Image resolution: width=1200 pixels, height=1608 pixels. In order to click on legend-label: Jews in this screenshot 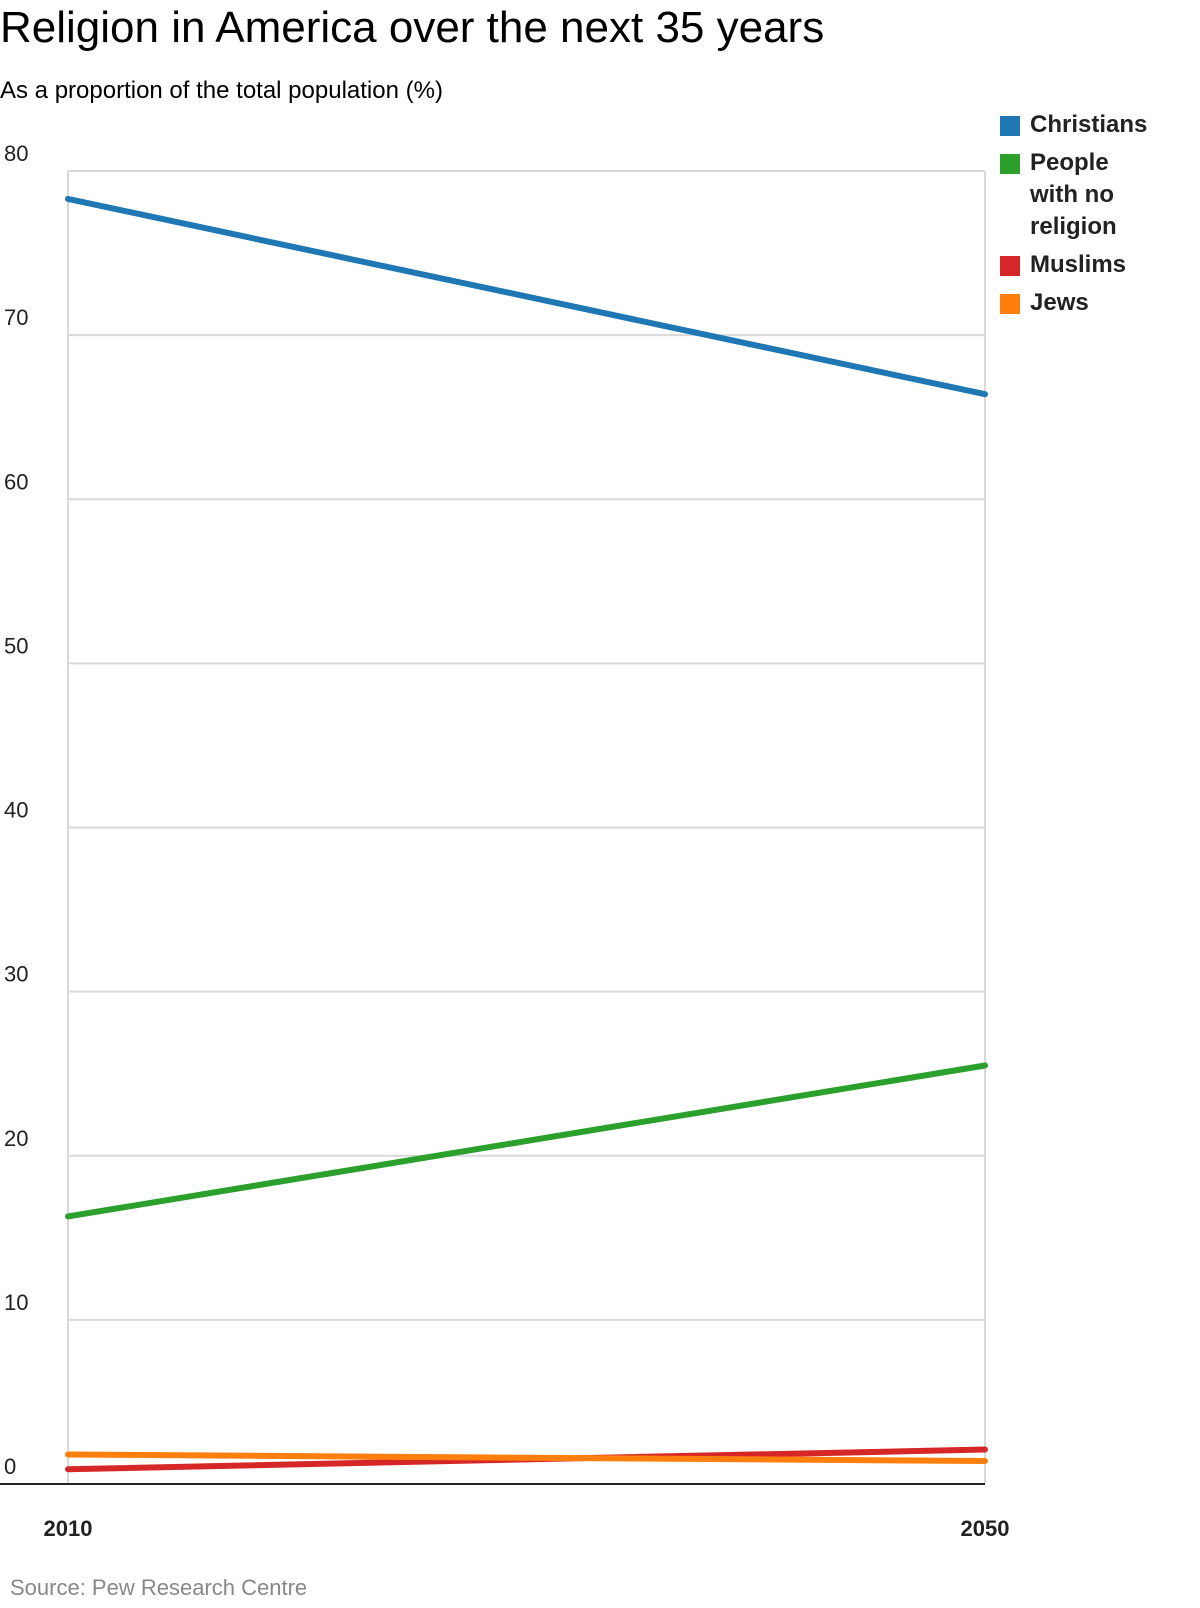, I will do `click(1059, 302)`.